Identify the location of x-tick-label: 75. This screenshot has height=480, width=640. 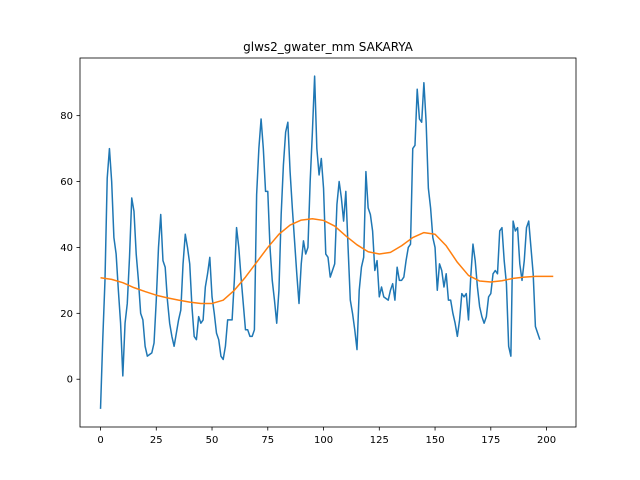
(267, 440).